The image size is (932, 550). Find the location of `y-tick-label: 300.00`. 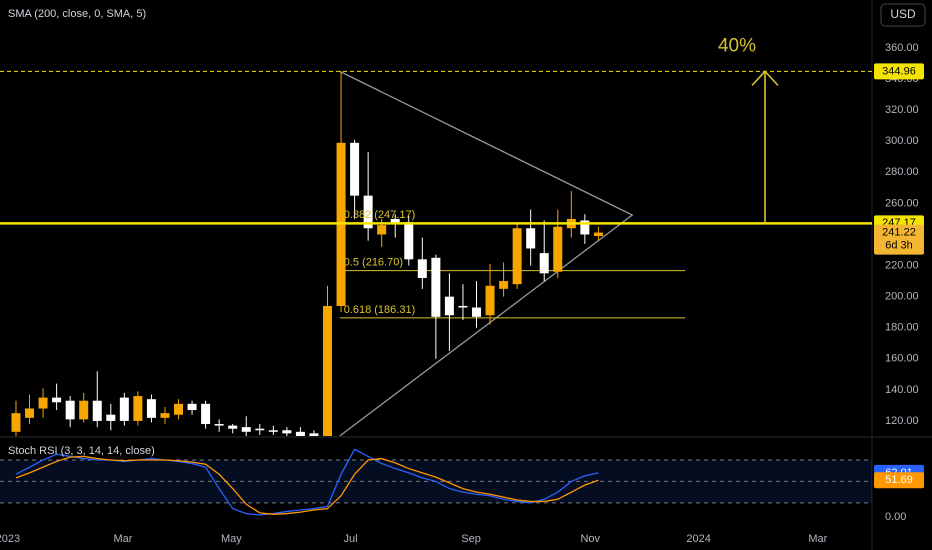

y-tick-label: 300.00 is located at coordinates (902, 141).